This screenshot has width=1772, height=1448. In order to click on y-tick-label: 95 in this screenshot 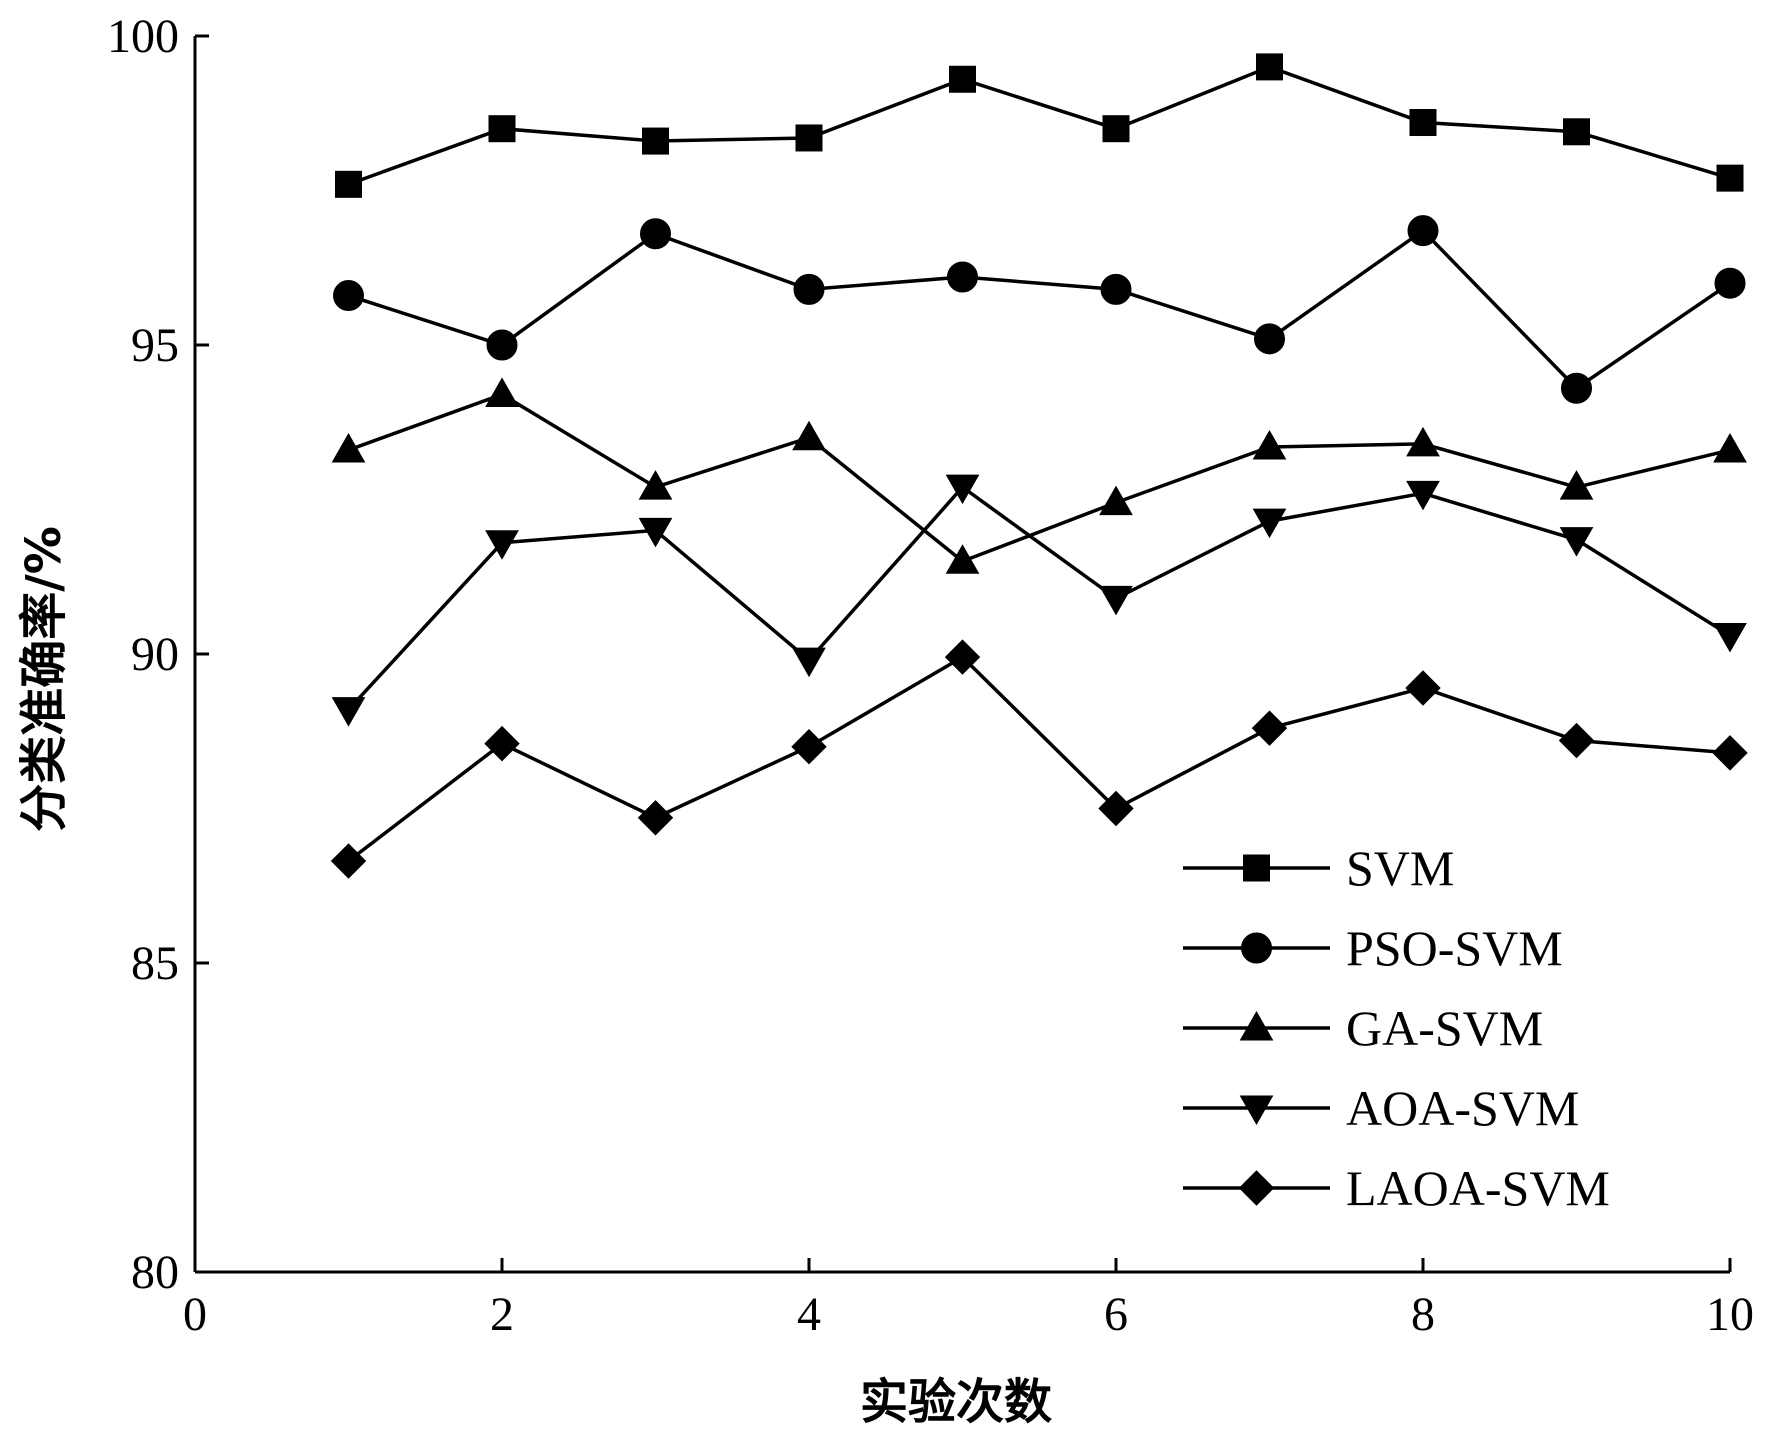, I will do `click(155, 345)`.